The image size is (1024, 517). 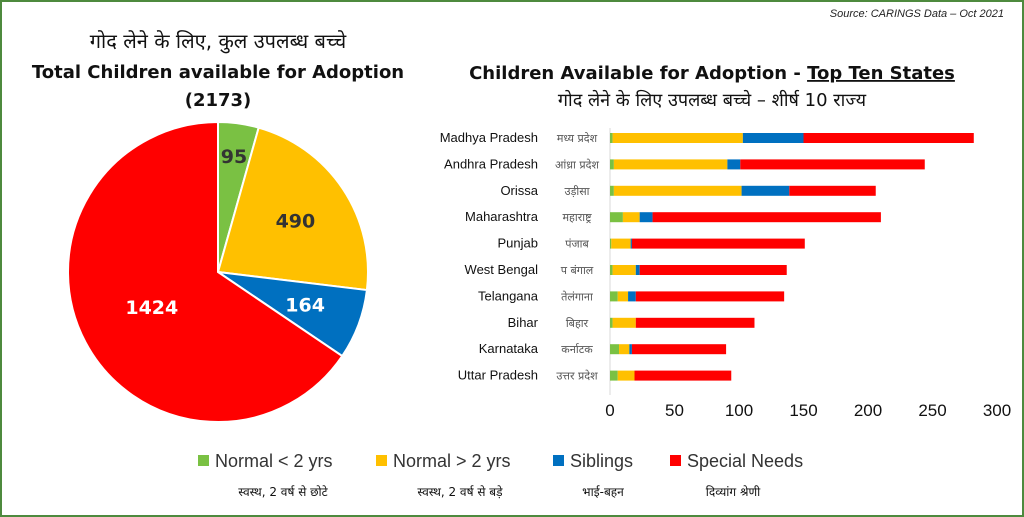 What do you see at coordinates (518, 243) in the screenshot?
I see `state-label: Punjab` at bounding box center [518, 243].